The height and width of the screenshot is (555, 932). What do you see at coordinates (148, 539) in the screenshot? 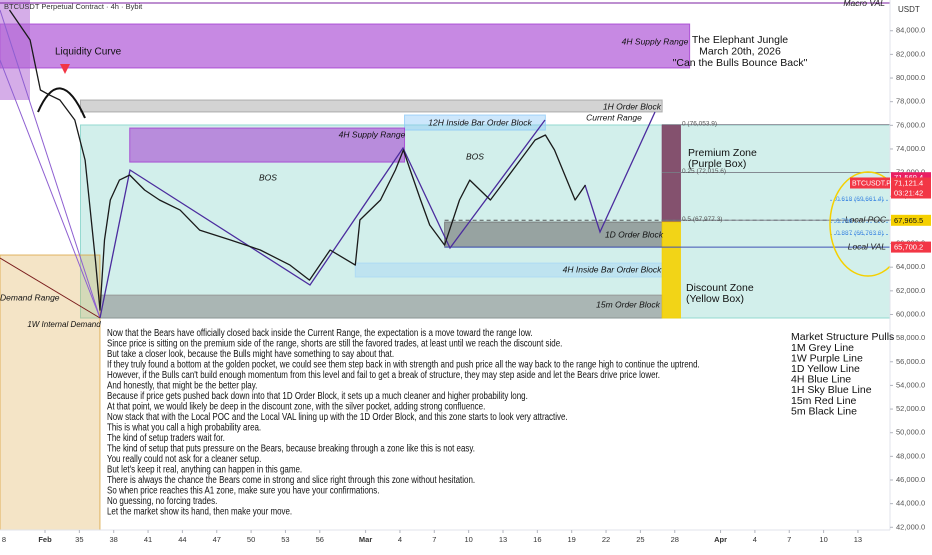
I see `x-tick-label: 41` at bounding box center [148, 539].